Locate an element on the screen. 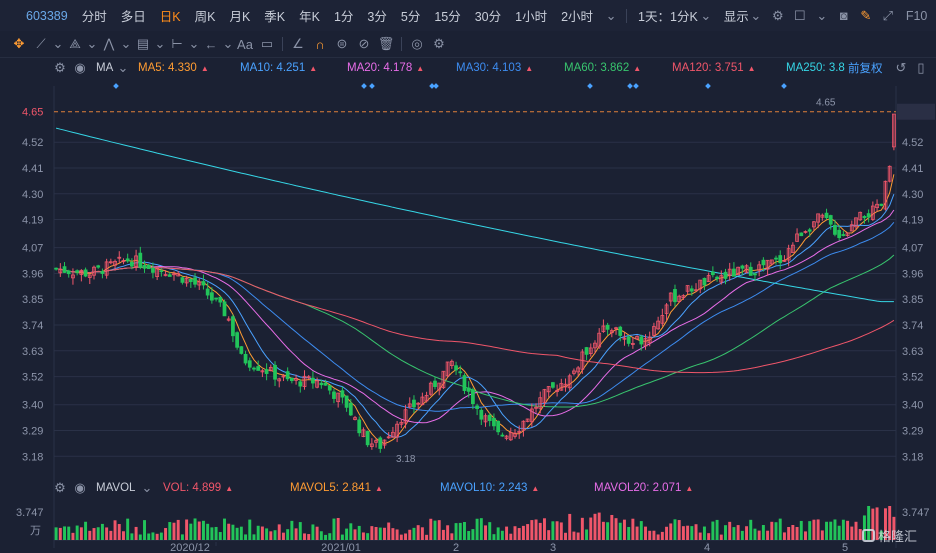 The height and width of the screenshot is (553, 936). volume-unit-label: 万 is located at coordinates (35, 531).